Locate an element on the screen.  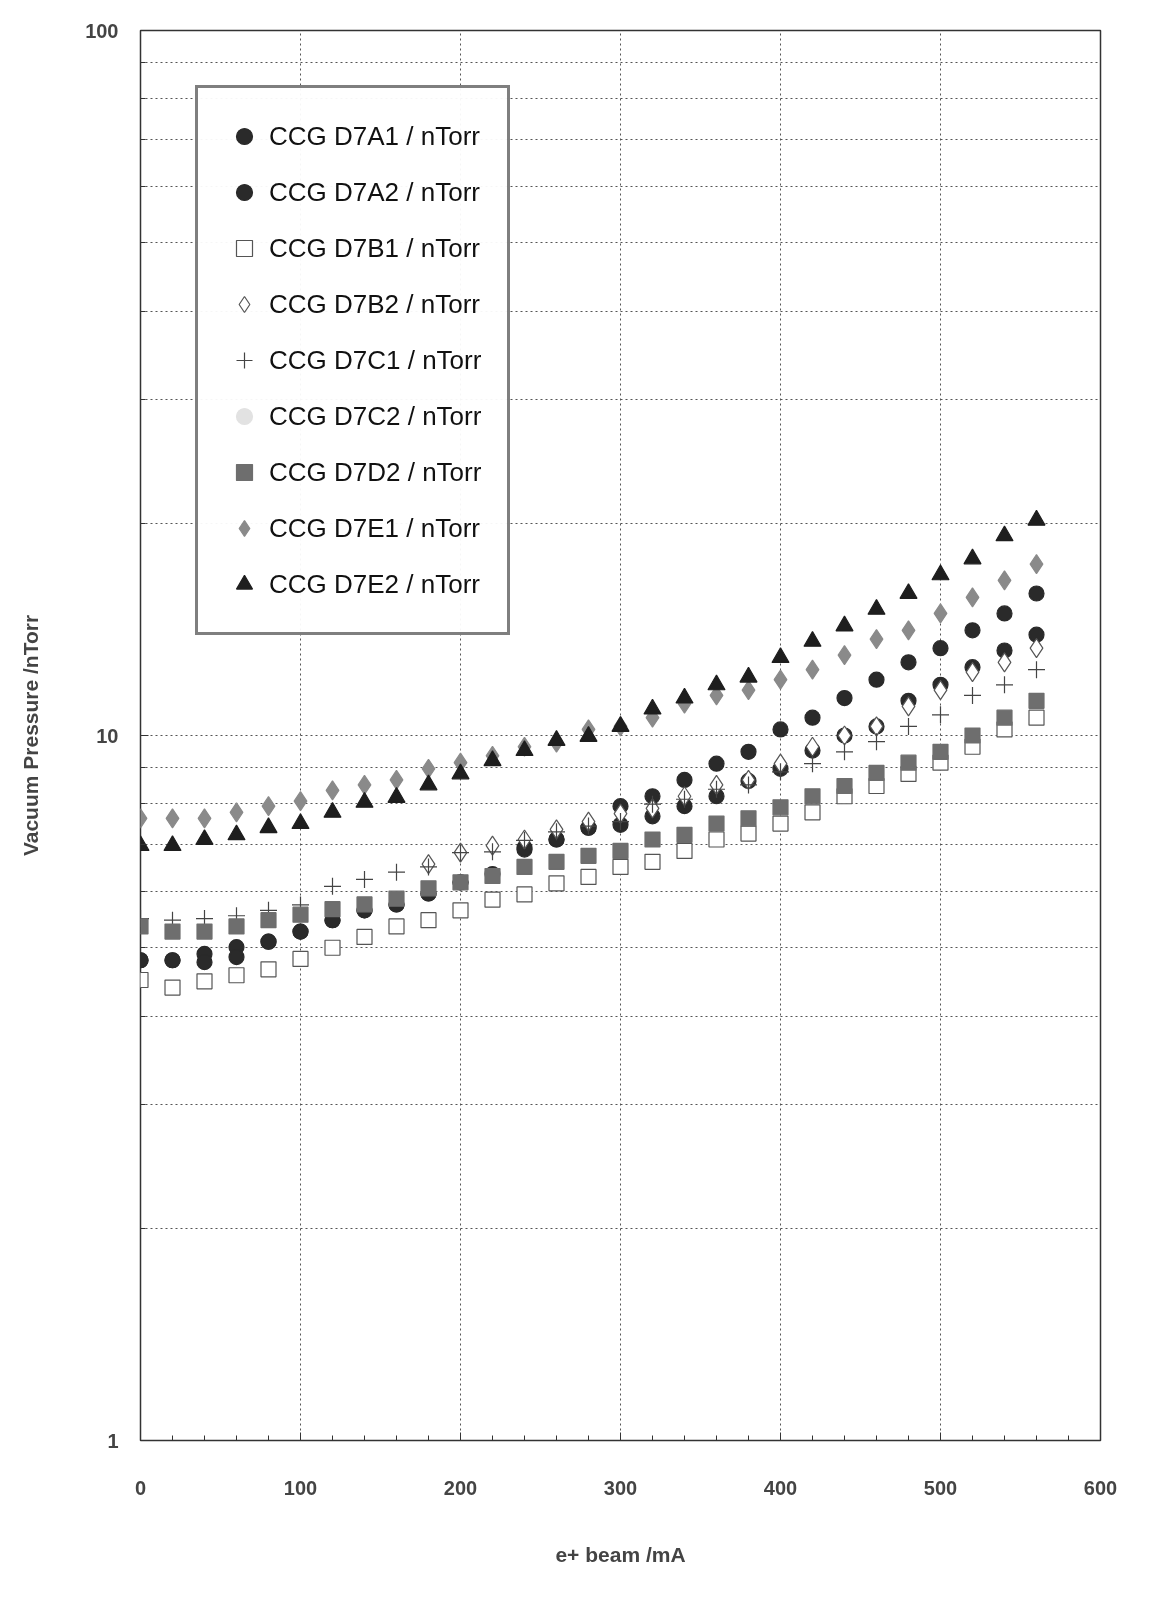
legend-label: CCG D7B2 / nTorr is located at coordinates (374, 304).